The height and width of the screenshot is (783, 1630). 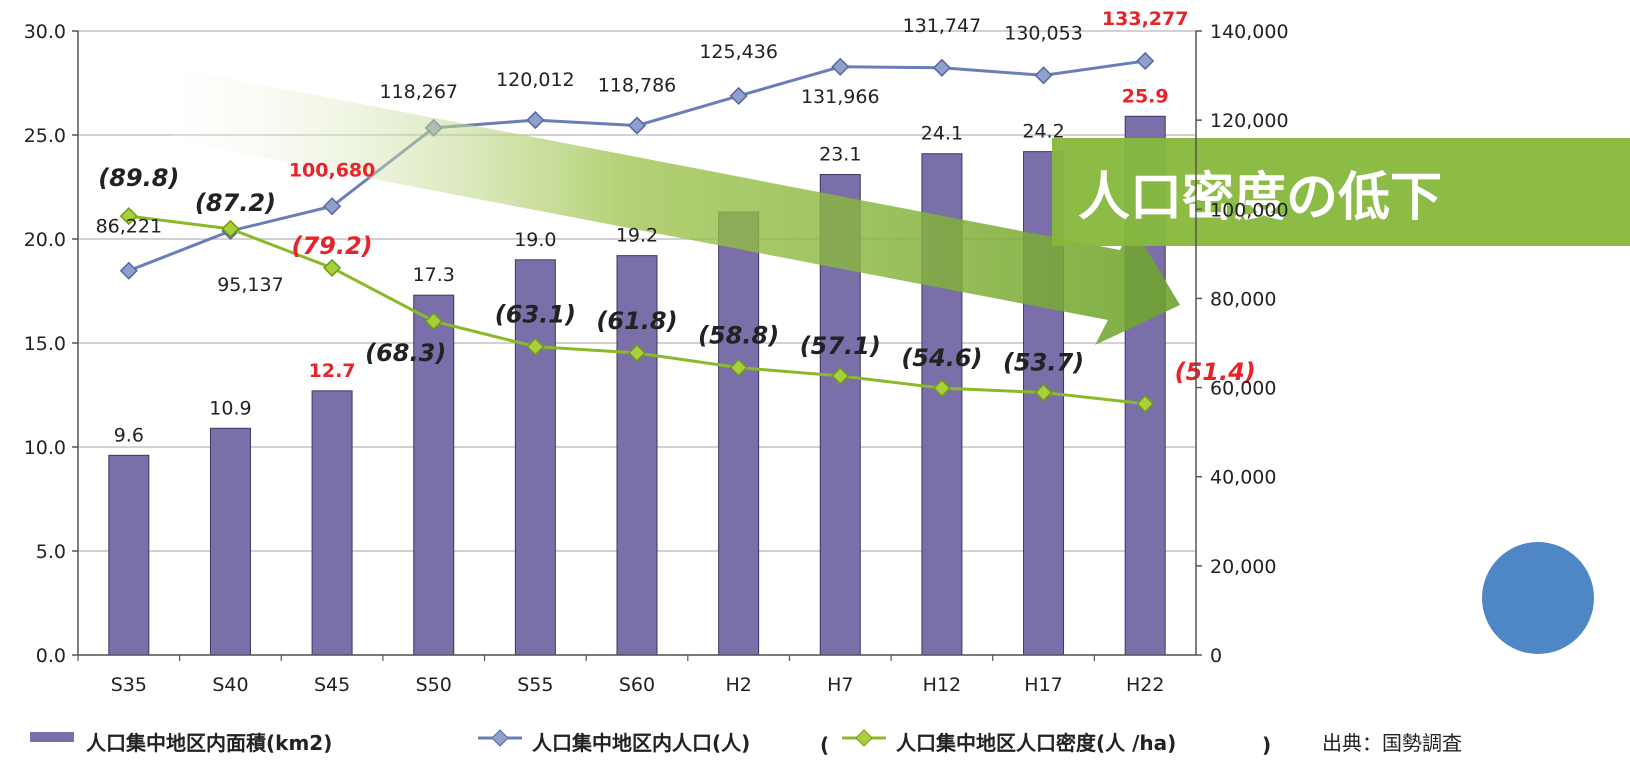 What do you see at coordinates (535, 240) in the screenshot?
I see `bar-value-label: 19.0` at bounding box center [535, 240].